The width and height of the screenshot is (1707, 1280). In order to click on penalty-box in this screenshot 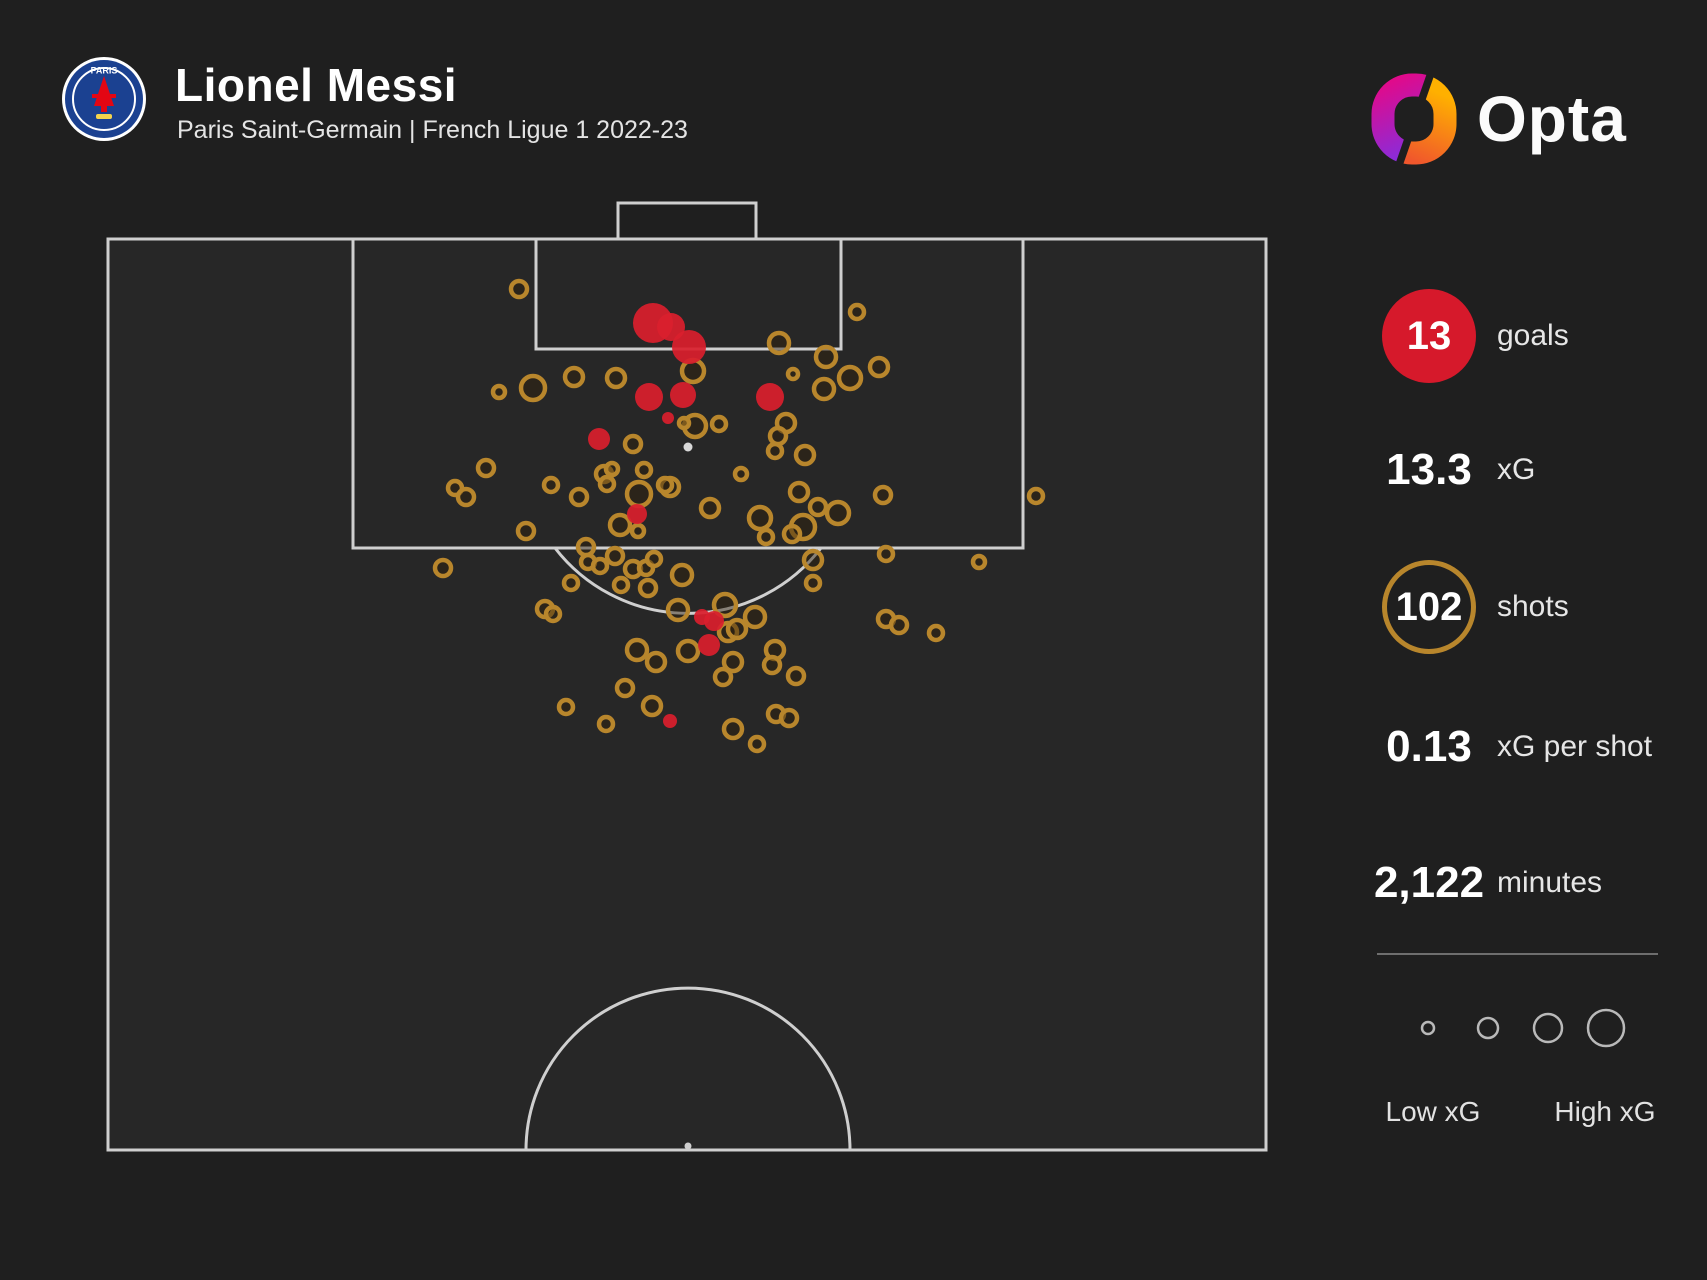, I will do `click(688, 393)`.